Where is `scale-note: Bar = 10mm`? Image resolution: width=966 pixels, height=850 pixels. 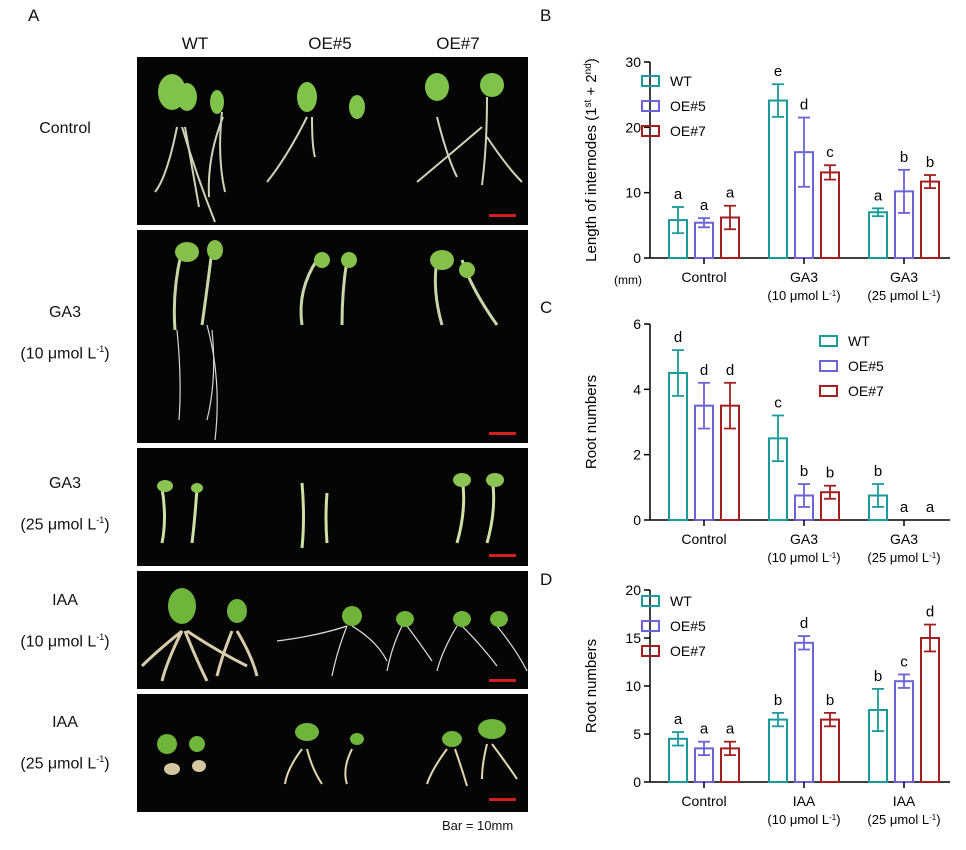
scale-note: Bar = 10mm is located at coordinates (478, 825).